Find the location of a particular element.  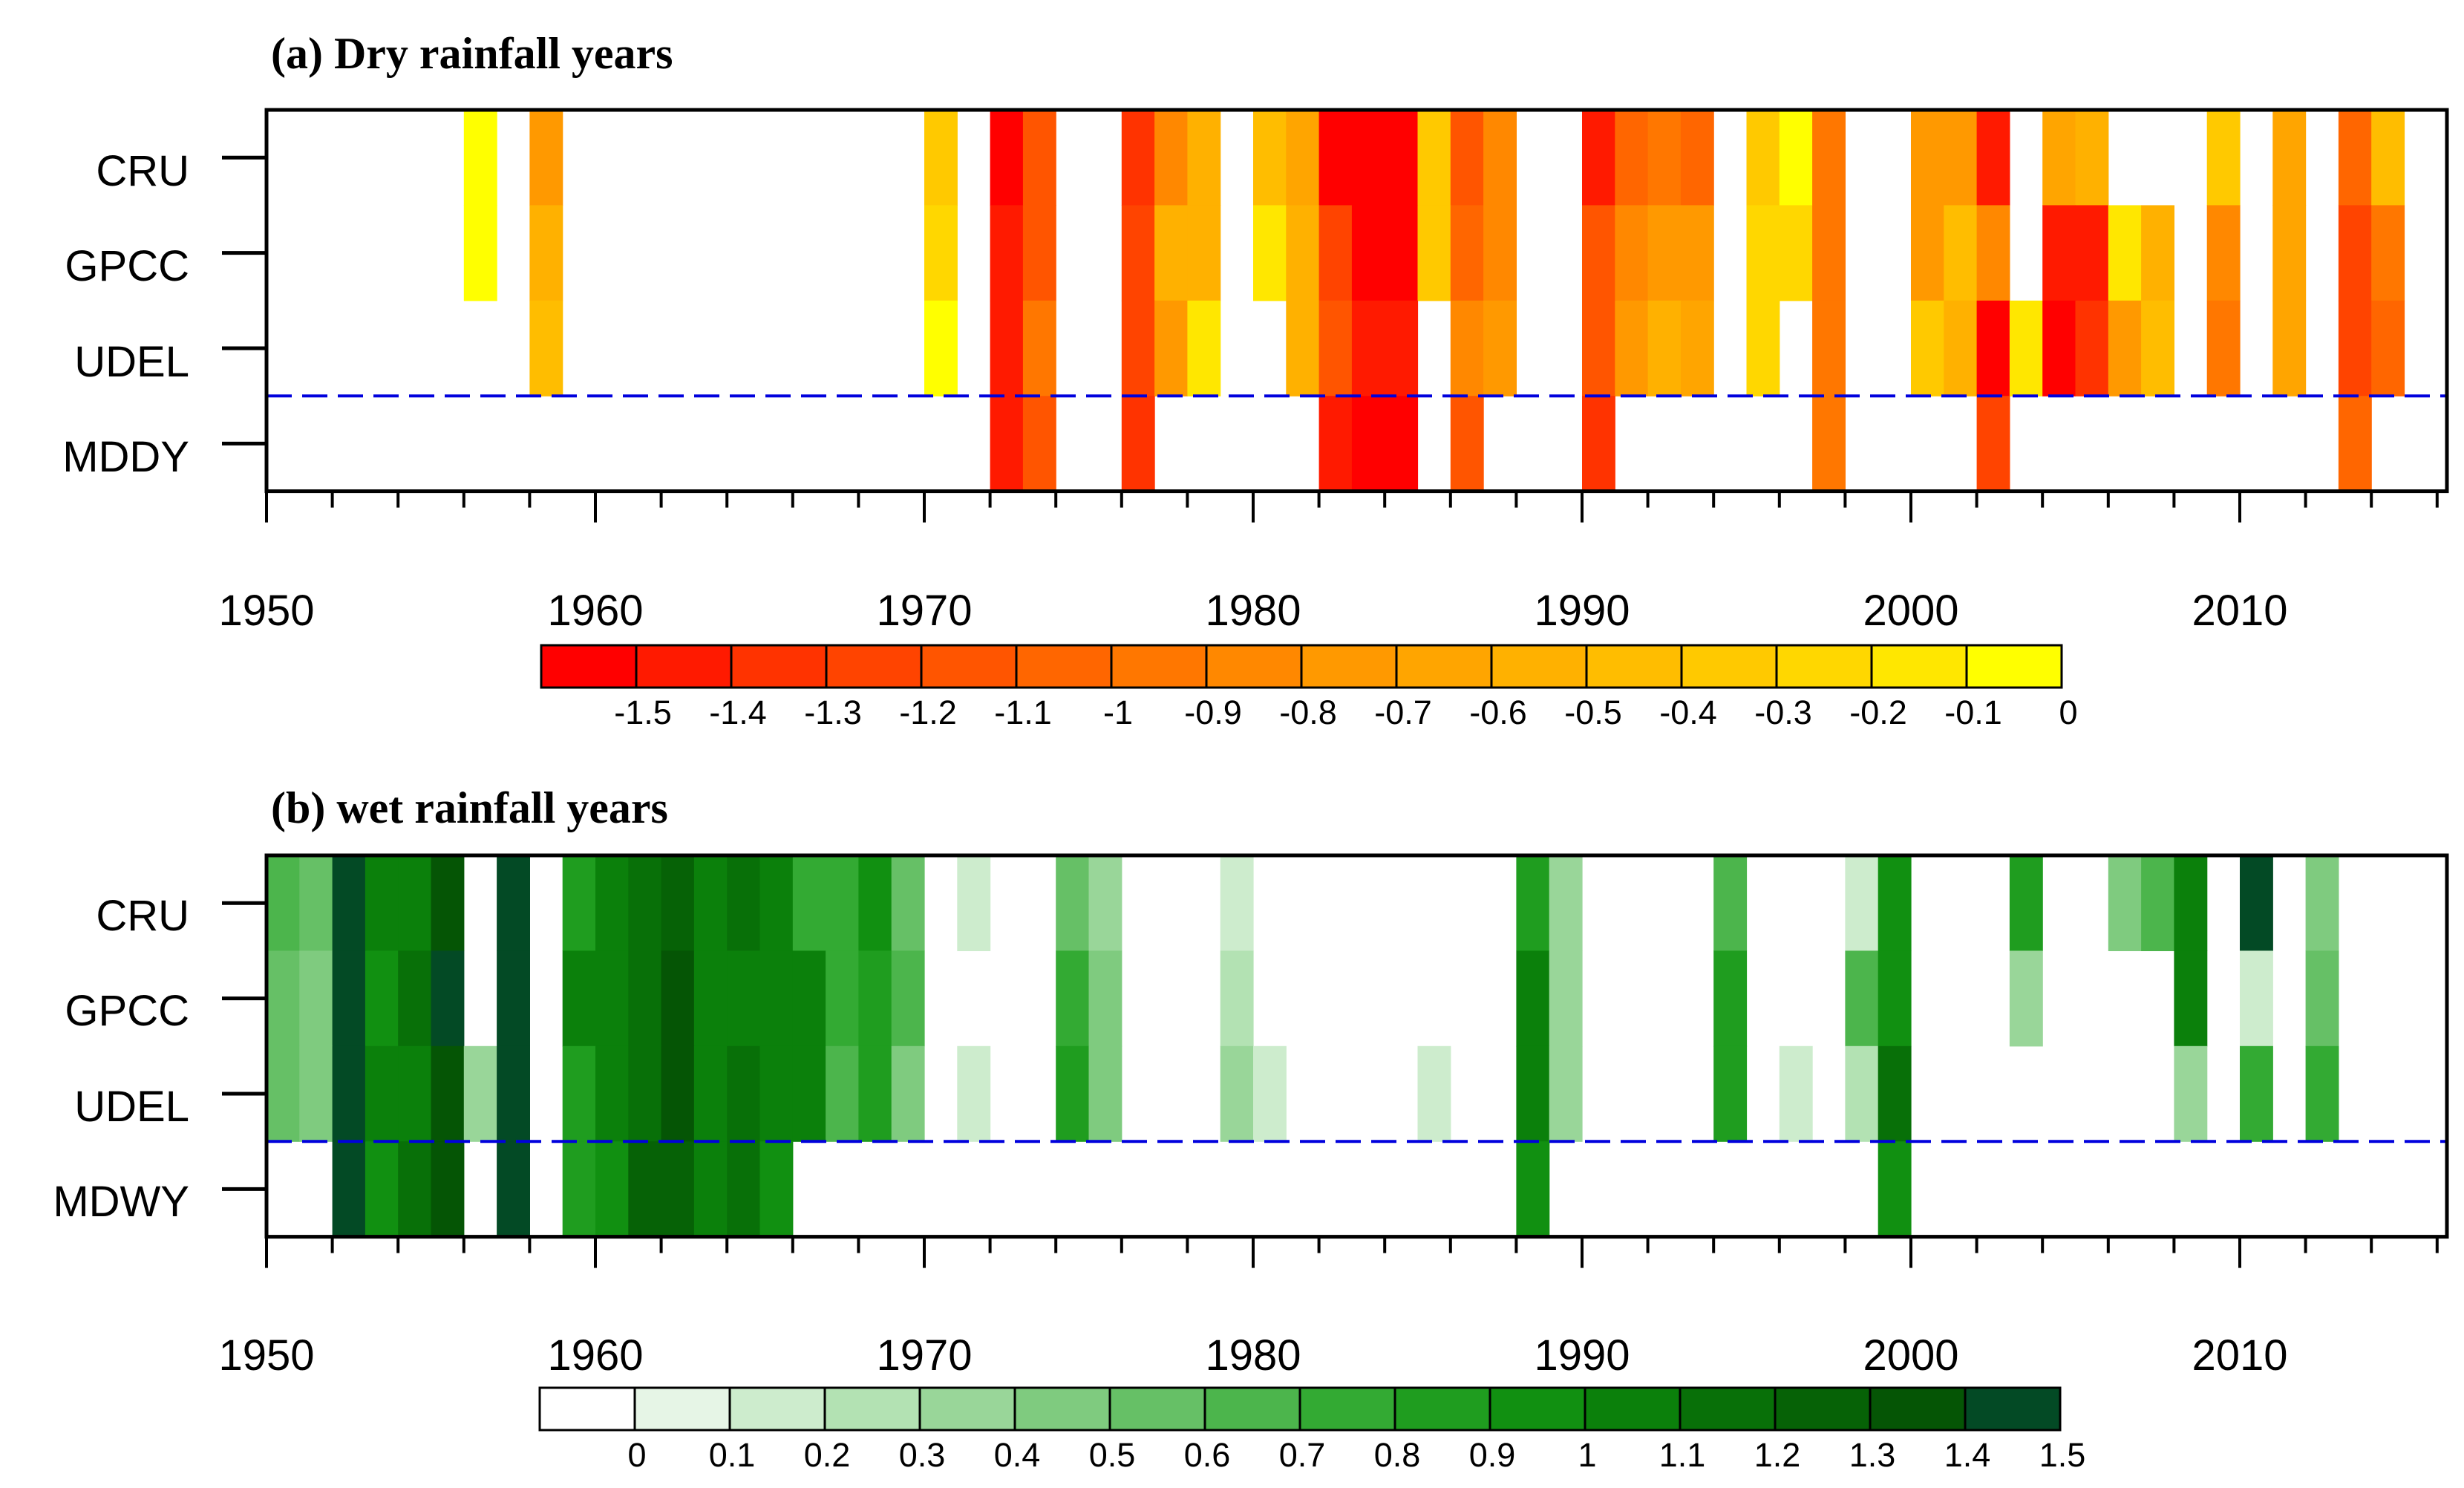

colorbar-label: 1.3 is located at coordinates (1872, 1455).